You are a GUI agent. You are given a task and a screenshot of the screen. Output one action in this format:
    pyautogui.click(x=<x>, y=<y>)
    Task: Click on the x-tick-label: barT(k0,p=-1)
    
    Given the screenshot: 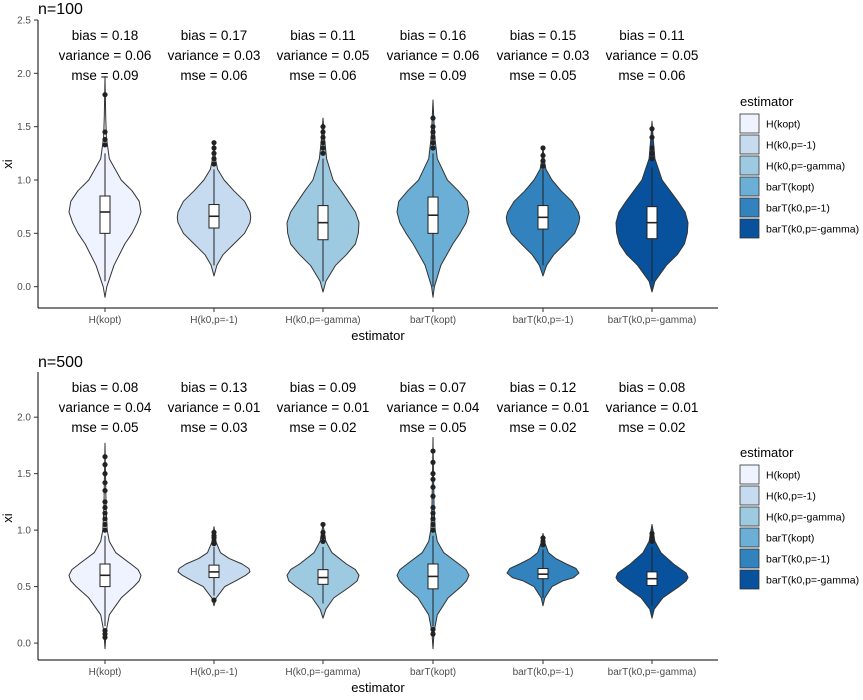 What is the action you would take?
    pyautogui.click(x=543, y=672)
    